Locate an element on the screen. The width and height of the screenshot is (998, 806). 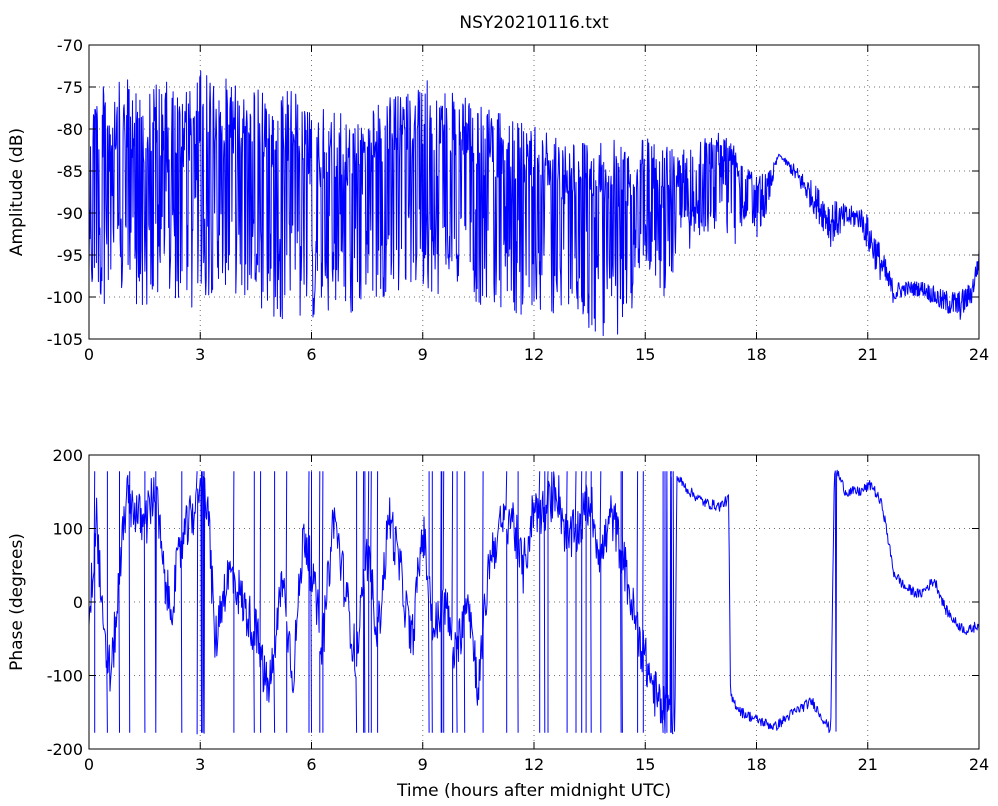
x-axis-label: Time (hours after midnight UTC) is located at coordinates (533, 791).